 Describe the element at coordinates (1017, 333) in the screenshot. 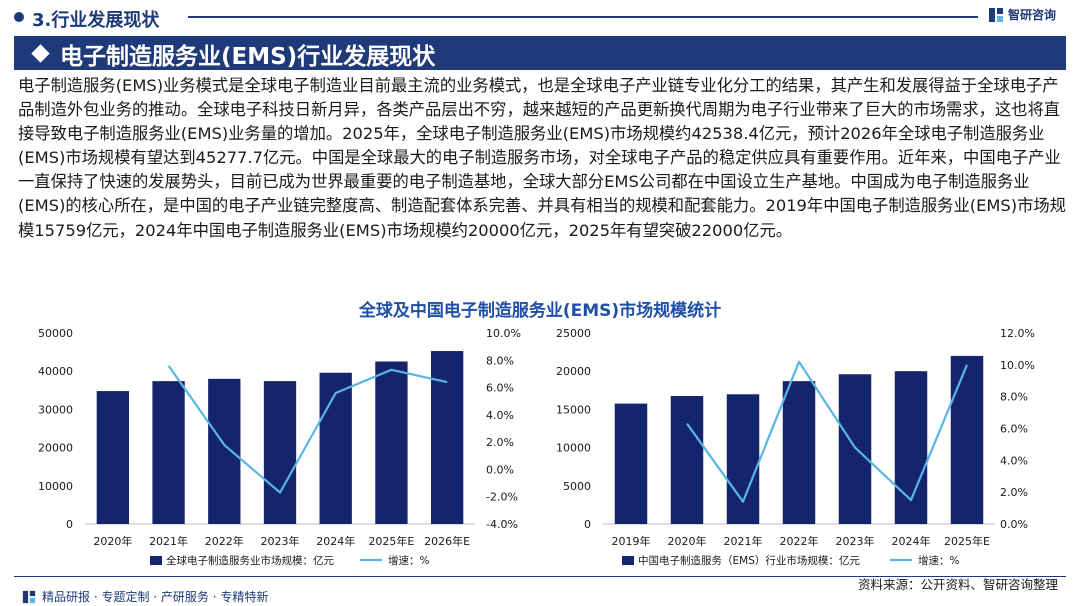

I see `right-axis-tick: 12.0%` at that location.